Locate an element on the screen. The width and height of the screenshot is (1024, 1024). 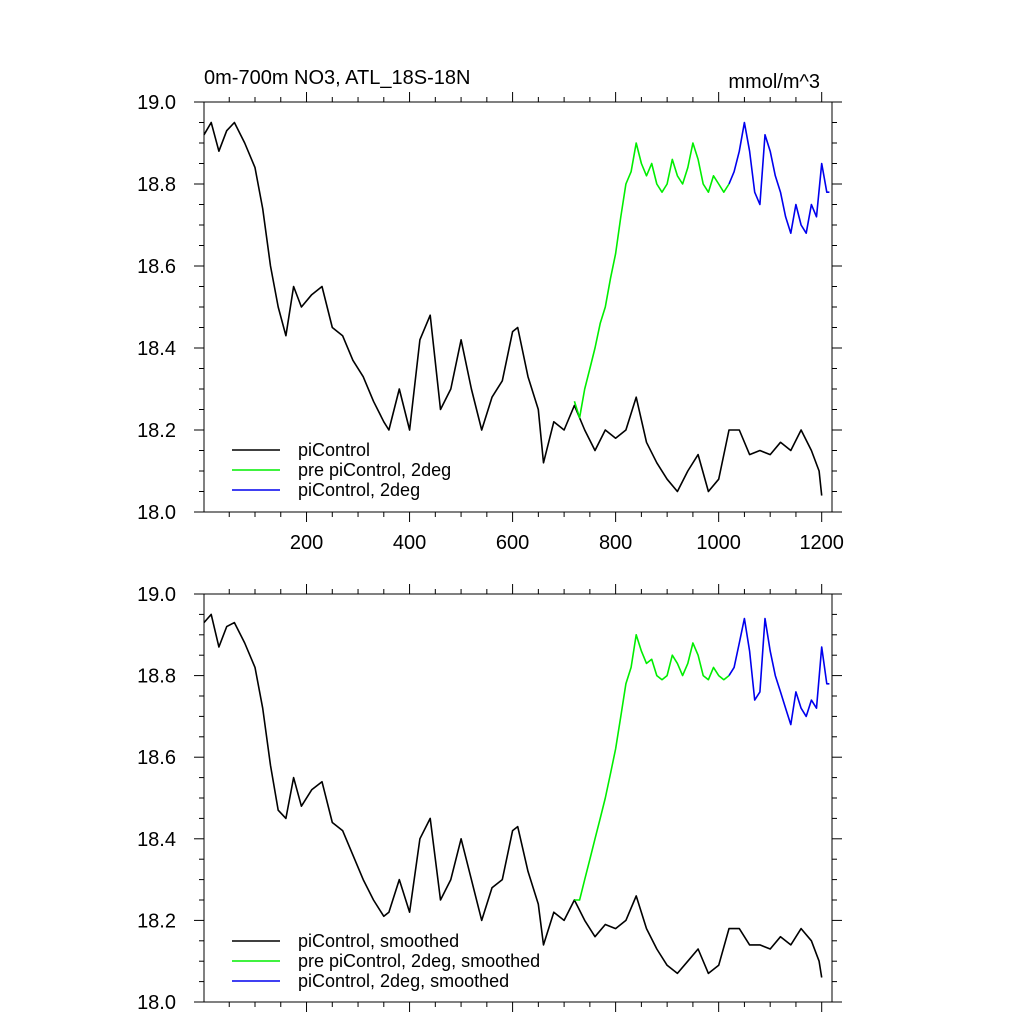
x-tick-label: 400 is located at coordinates (409, 543).